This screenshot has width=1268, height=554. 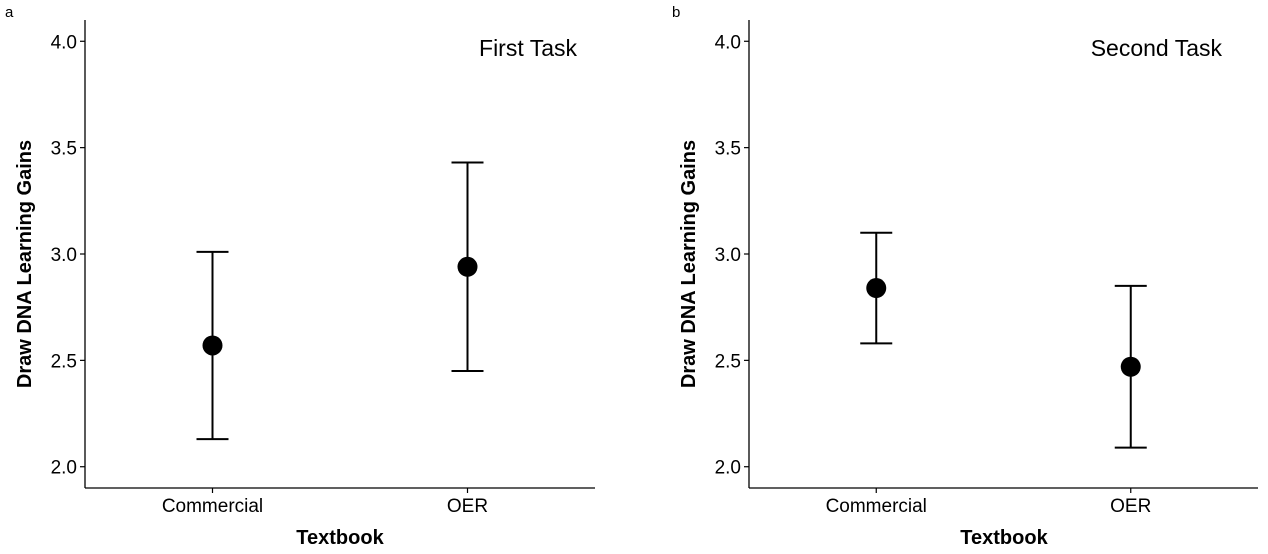 What do you see at coordinates (1157, 48) in the screenshot?
I see `panel-title: Second Task` at bounding box center [1157, 48].